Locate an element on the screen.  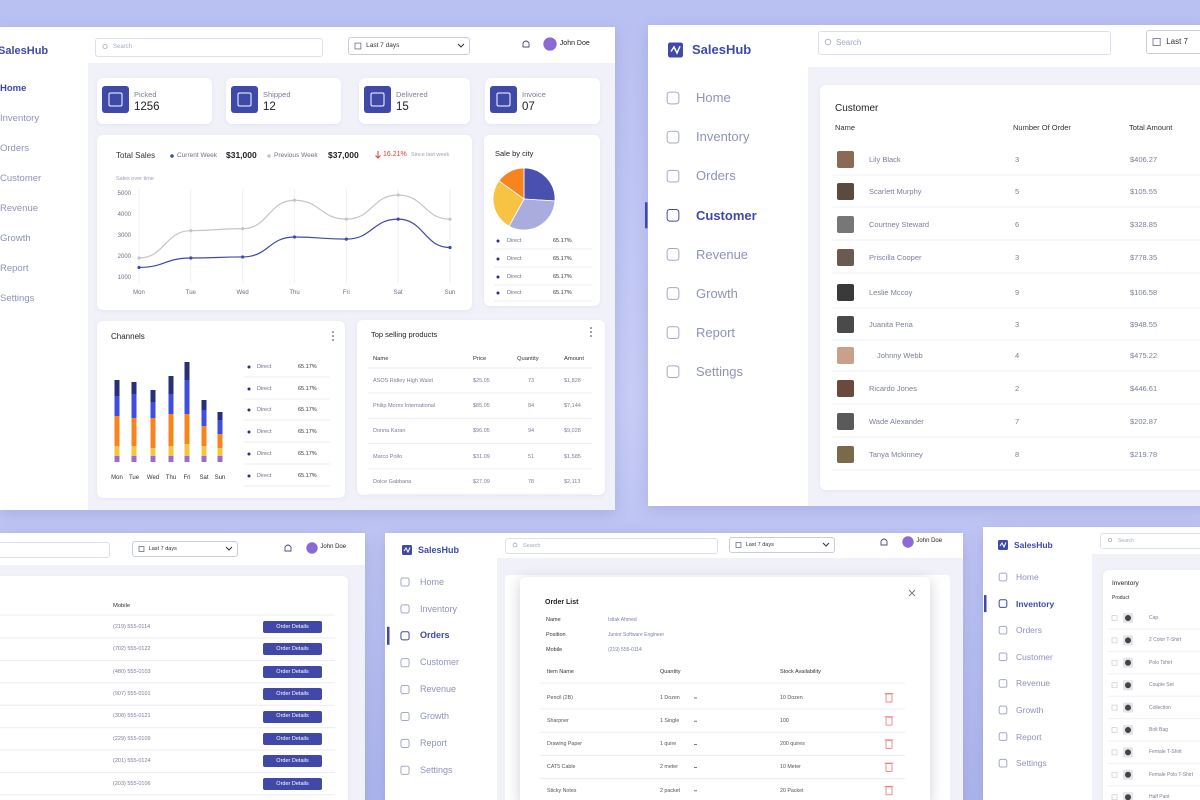
table-cell: $31.09 is located at coordinates (481, 456).